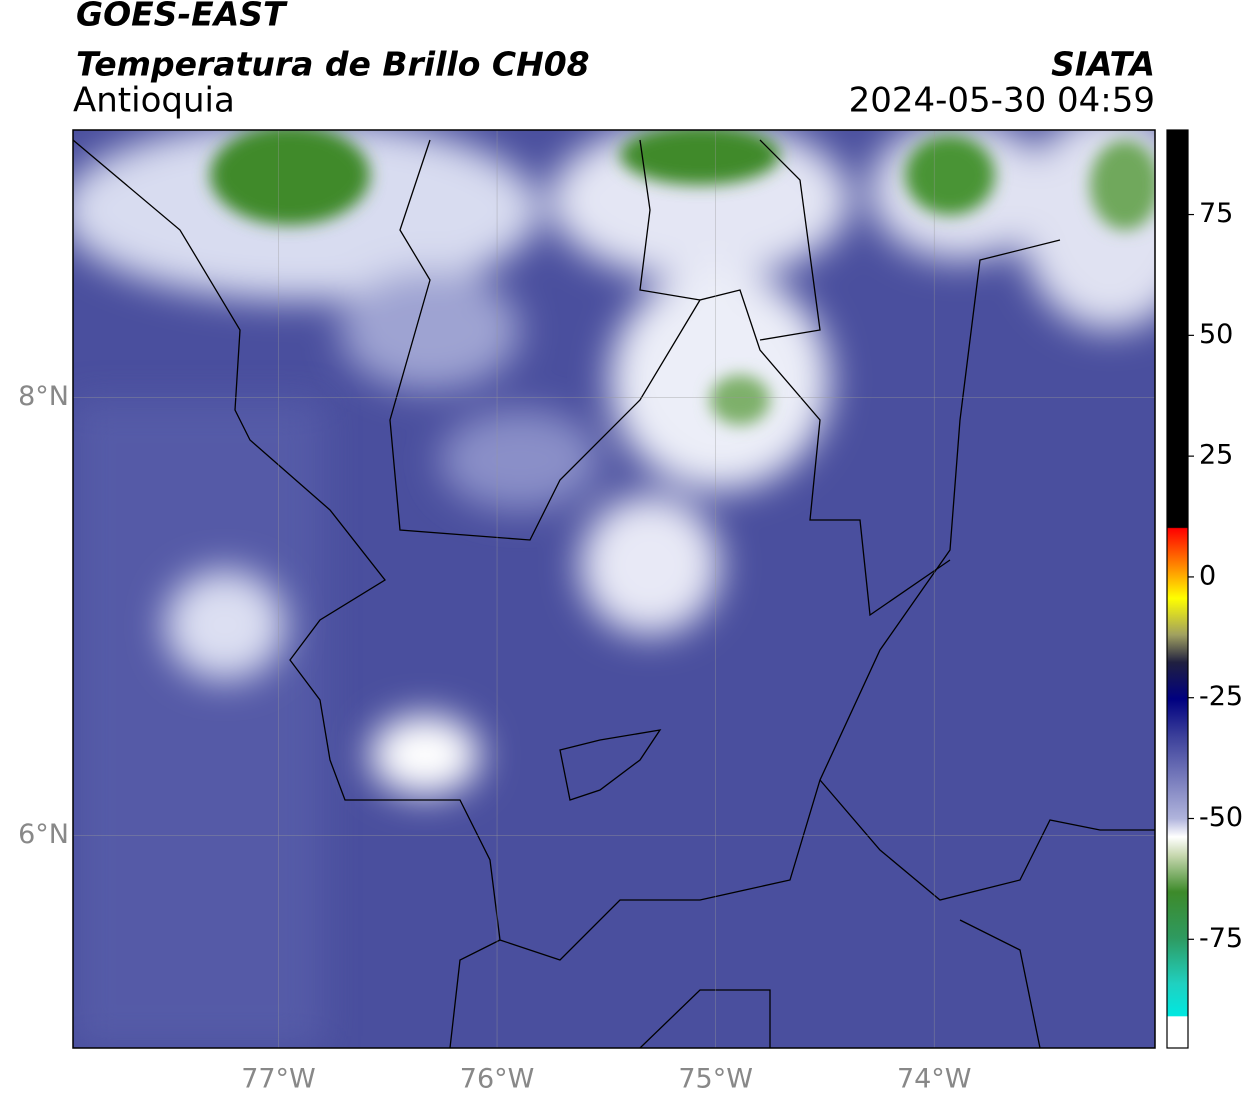  Describe the element at coordinates (278, 1079) in the screenshot. I see `x-tick-label: 77°W` at that location.